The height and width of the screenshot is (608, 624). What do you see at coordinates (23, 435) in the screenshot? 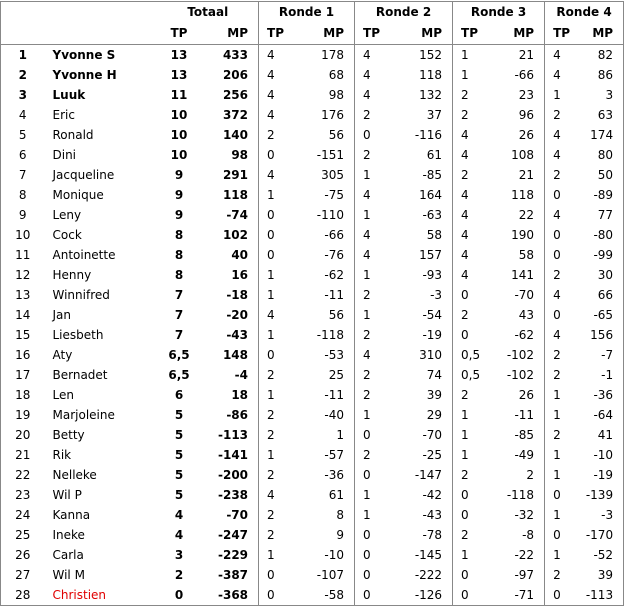
I see `rank: 20` at bounding box center [23, 435].